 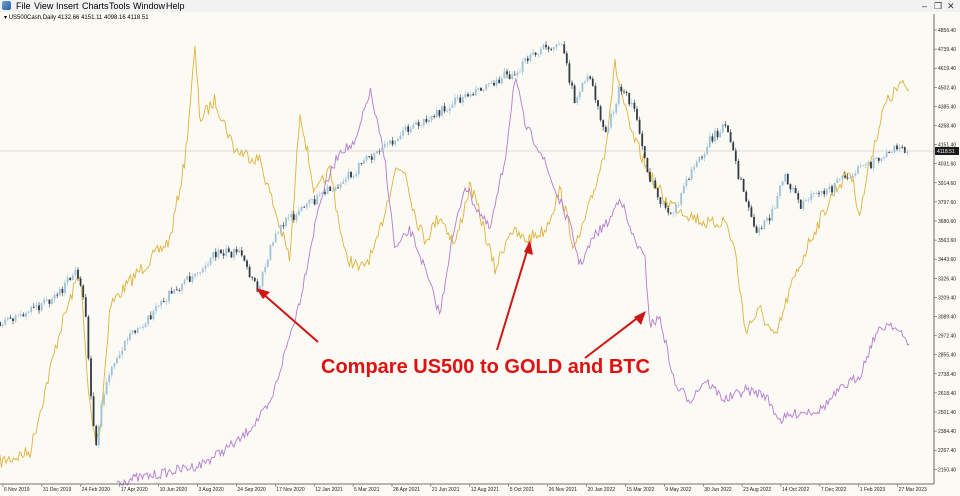 What do you see at coordinates (290, 317) in the screenshot?
I see `arrow-to-us500` at bounding box center [290, 317].